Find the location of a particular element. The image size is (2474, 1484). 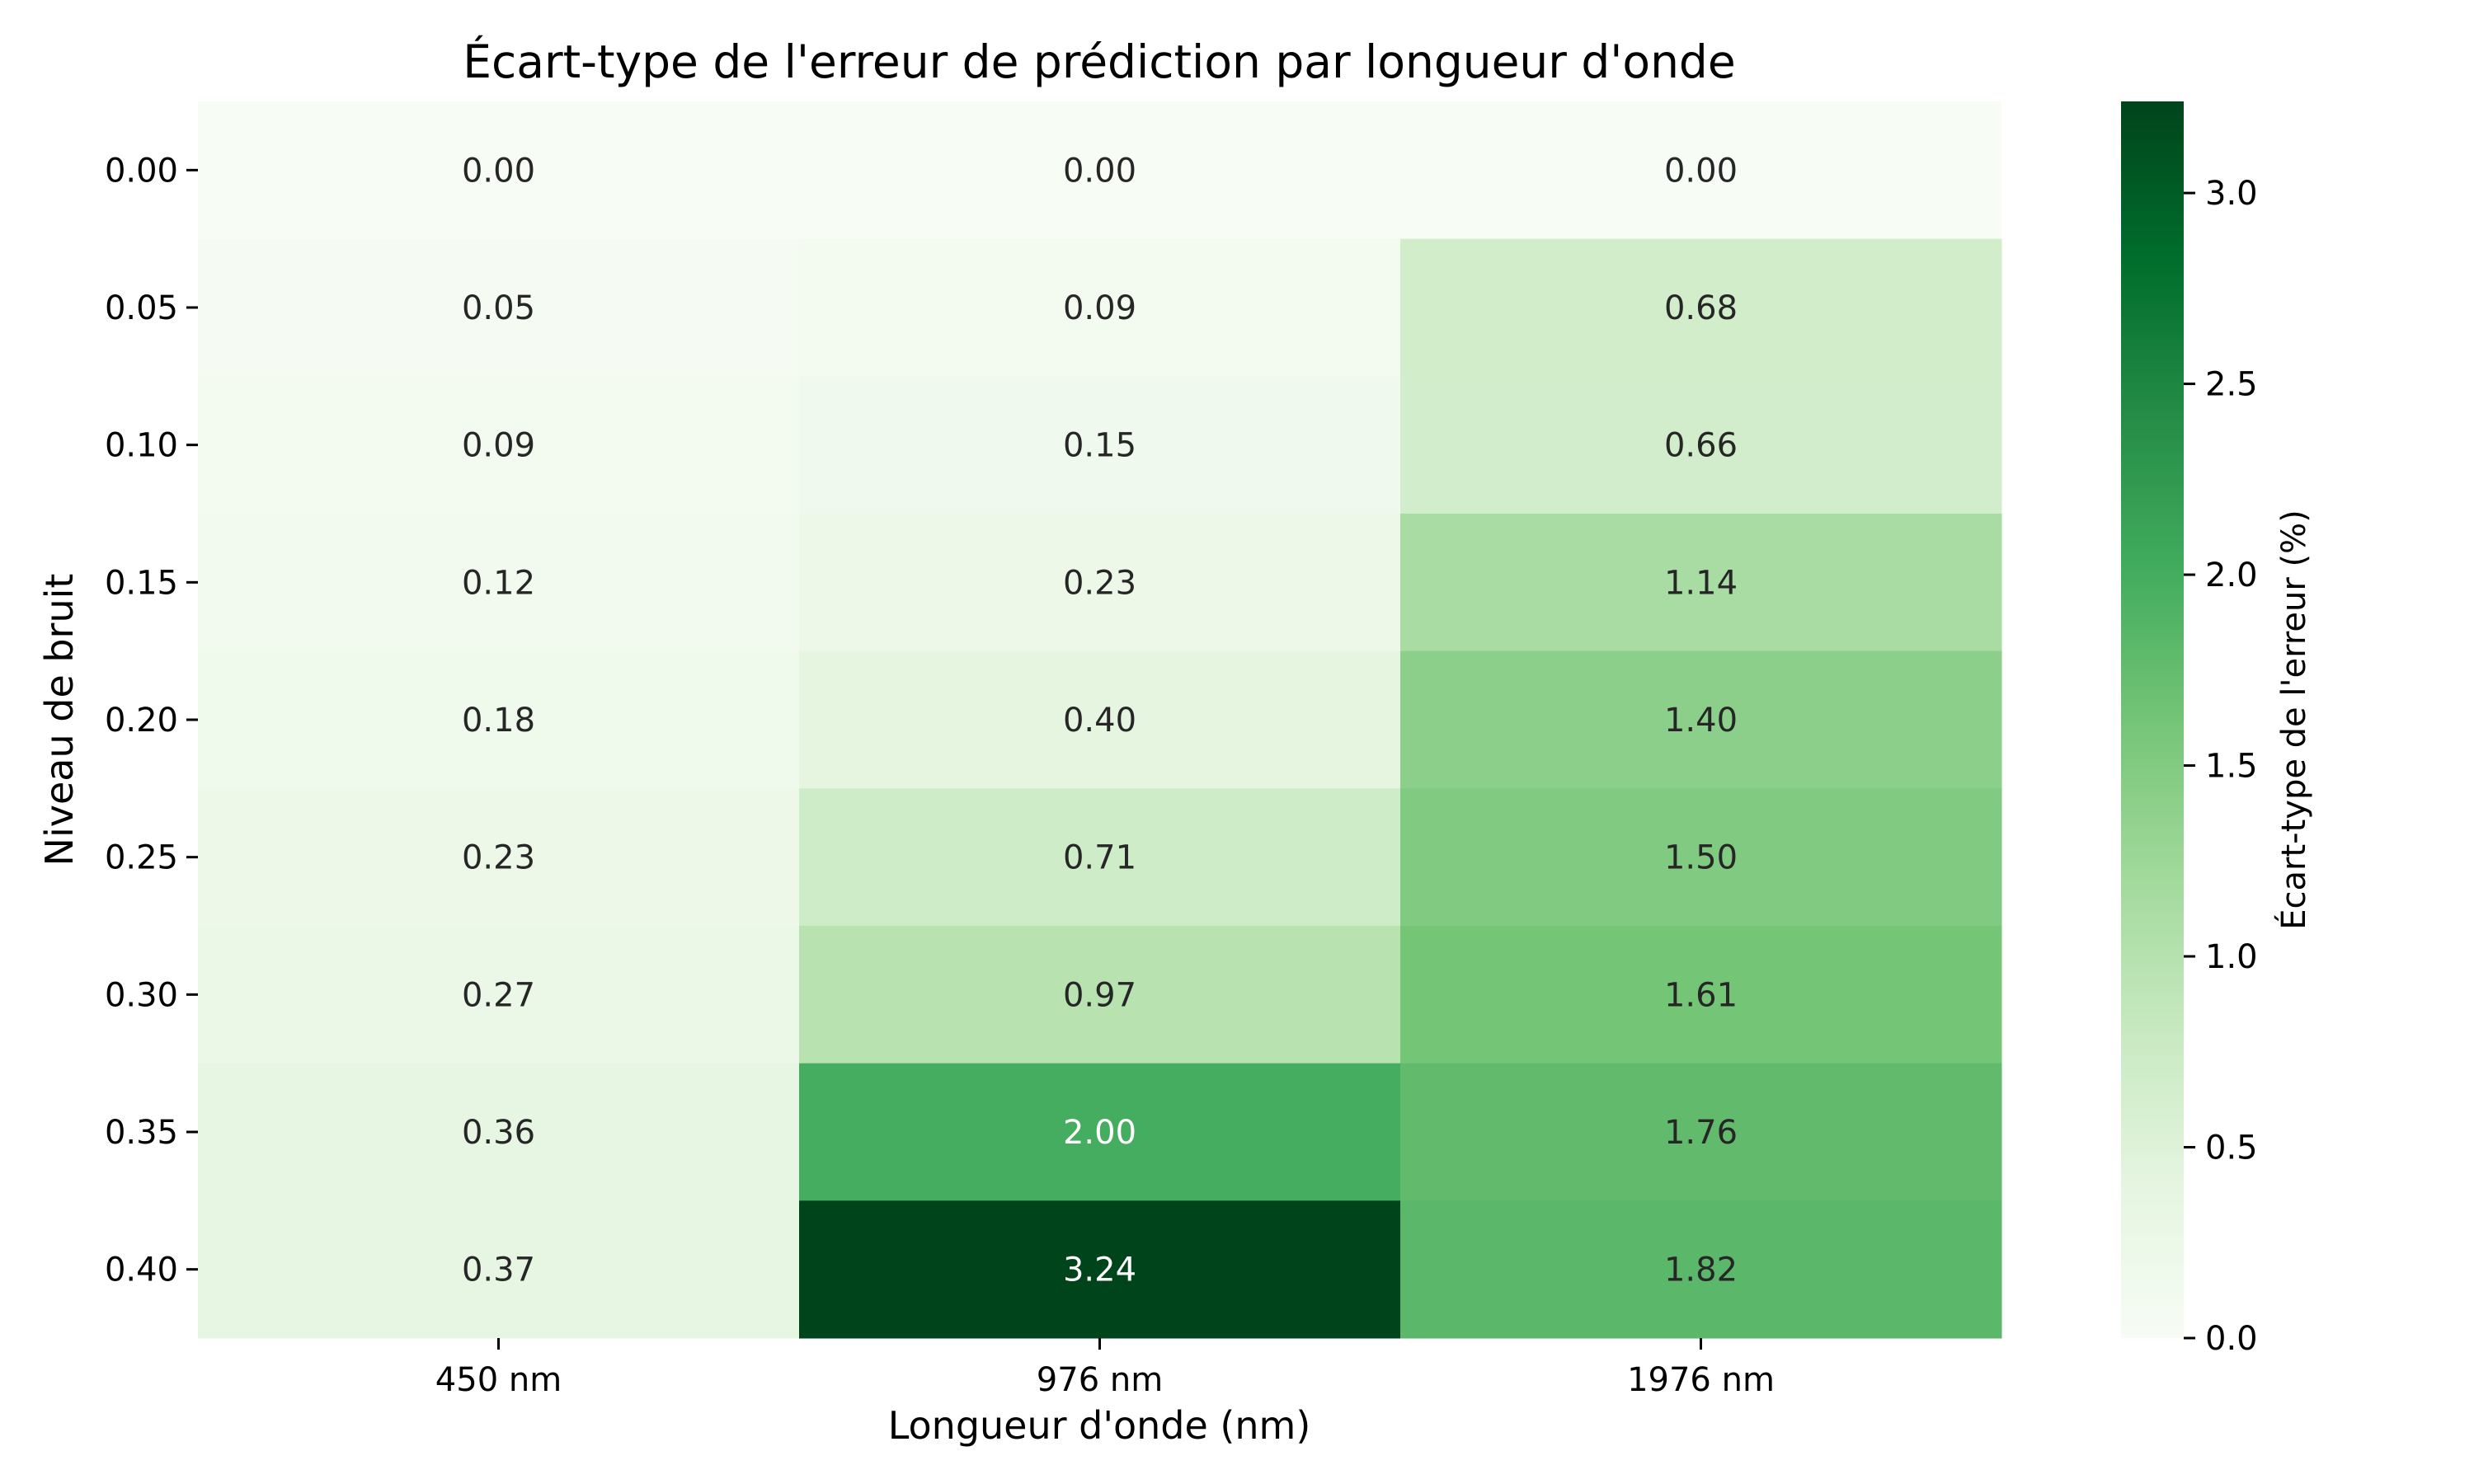

cell-value-label: 0.40 is located at coordinates (1099, 721).